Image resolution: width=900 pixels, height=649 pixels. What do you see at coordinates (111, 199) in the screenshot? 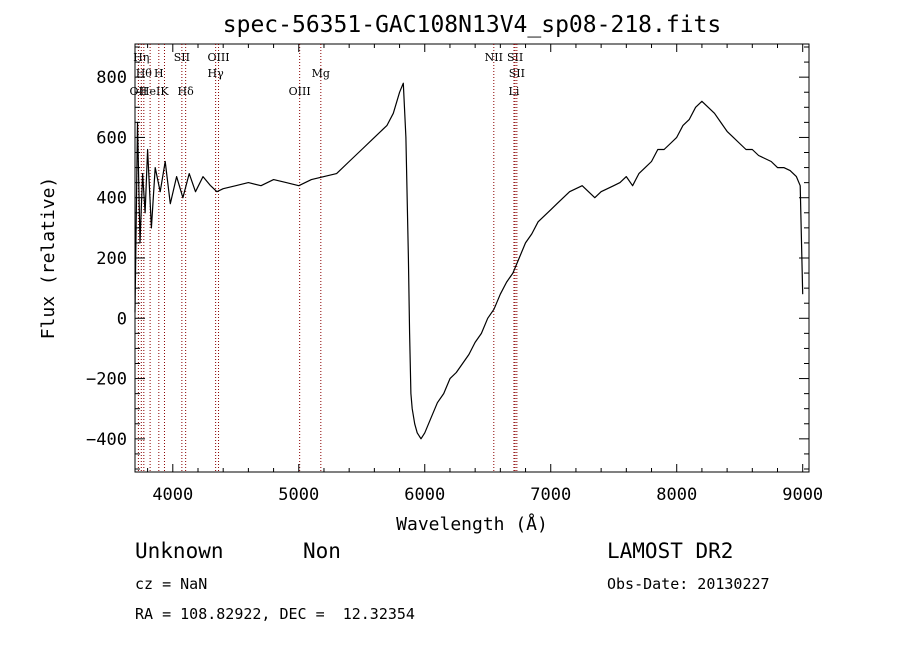
I see `y-tick-label: 400` at bounding box center [111, 199].